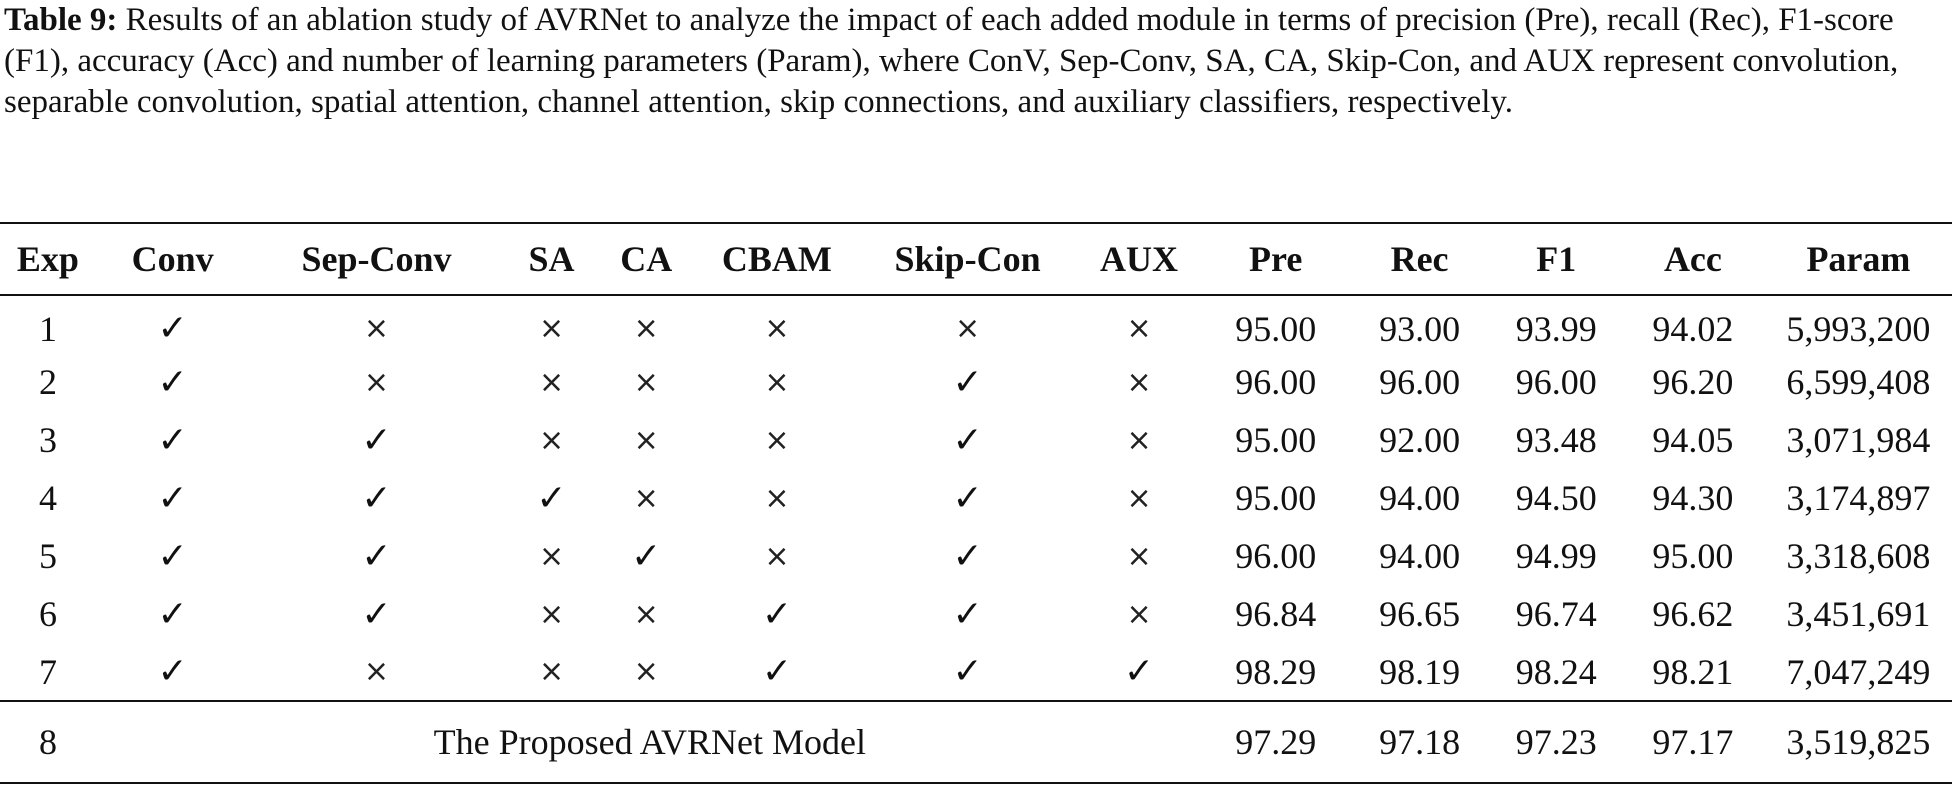  I want to click on cell-param: 3,519,825, so click(1858, 742).